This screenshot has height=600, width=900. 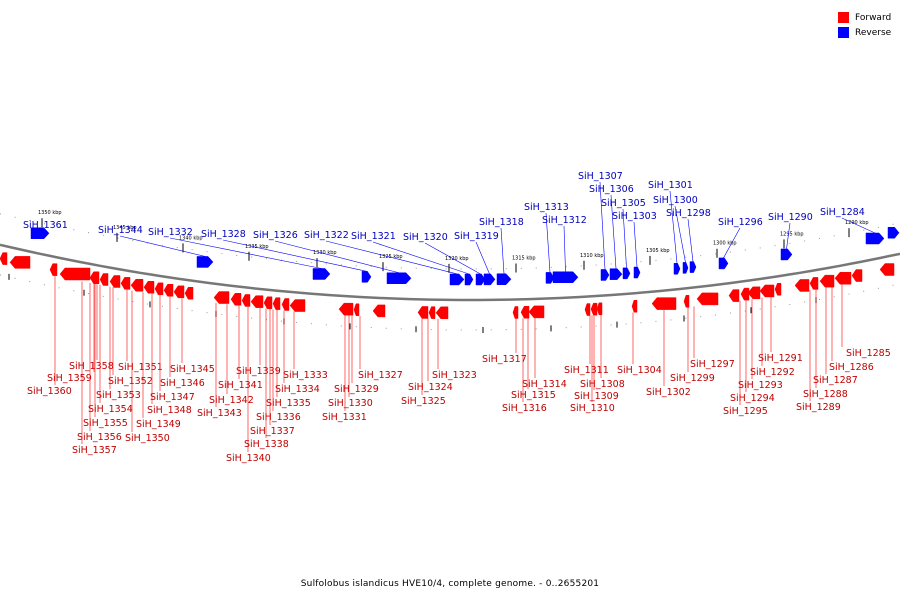 What do you see at coordinates (50, 213) in the screenshot?
I see `scale-tick-label: 1350 kbp` at bounding box center [50, 213].